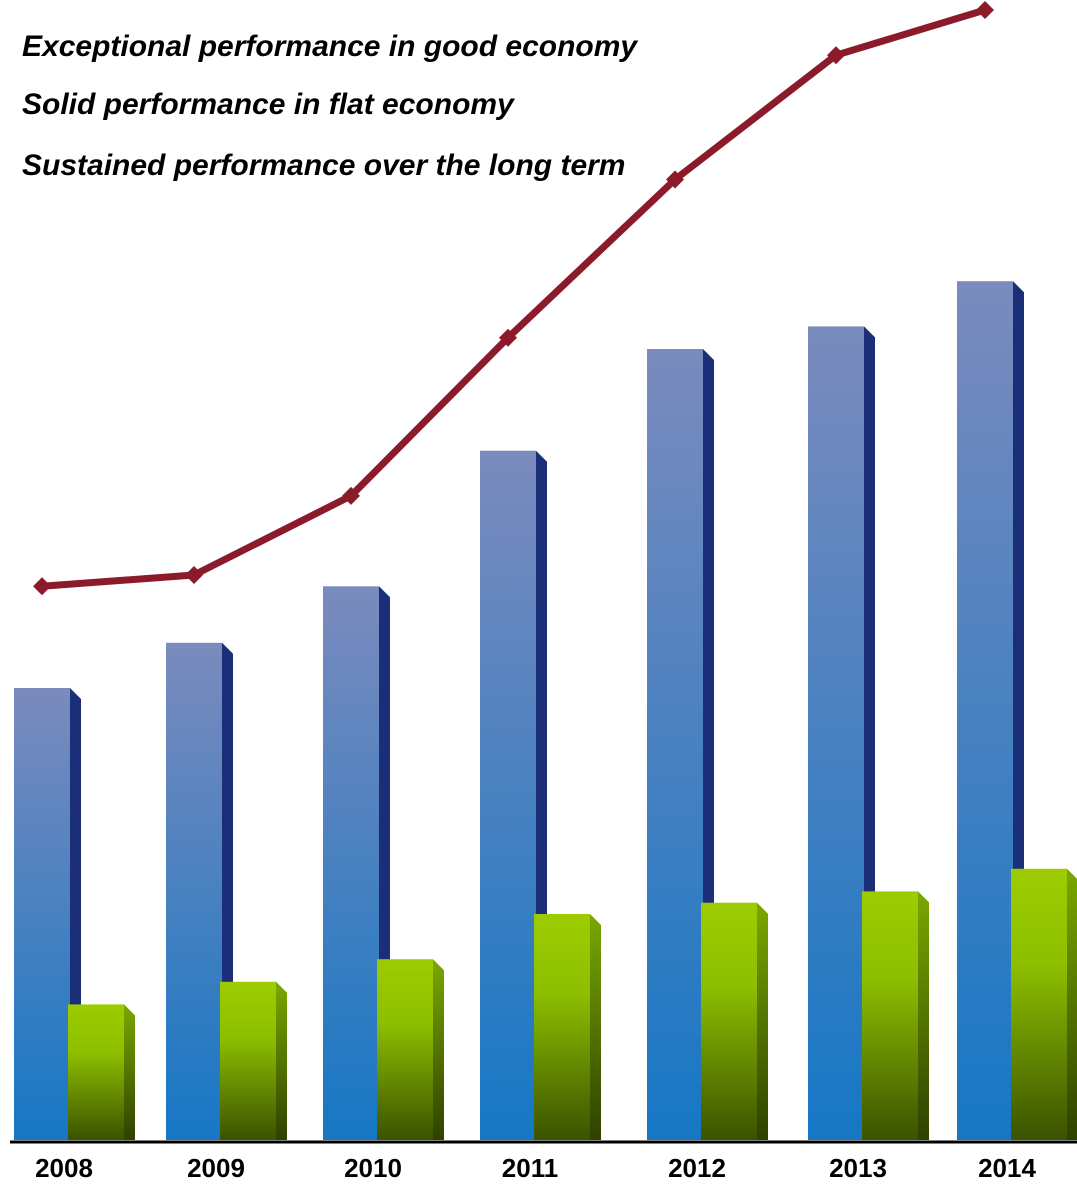 This screenshot has height=1194, width=1077. What do you see at coordinates (268, 104) in the screenshot?
I see `annotation-solid: Solid performance in flat economy` at bounding box center [268, 104].